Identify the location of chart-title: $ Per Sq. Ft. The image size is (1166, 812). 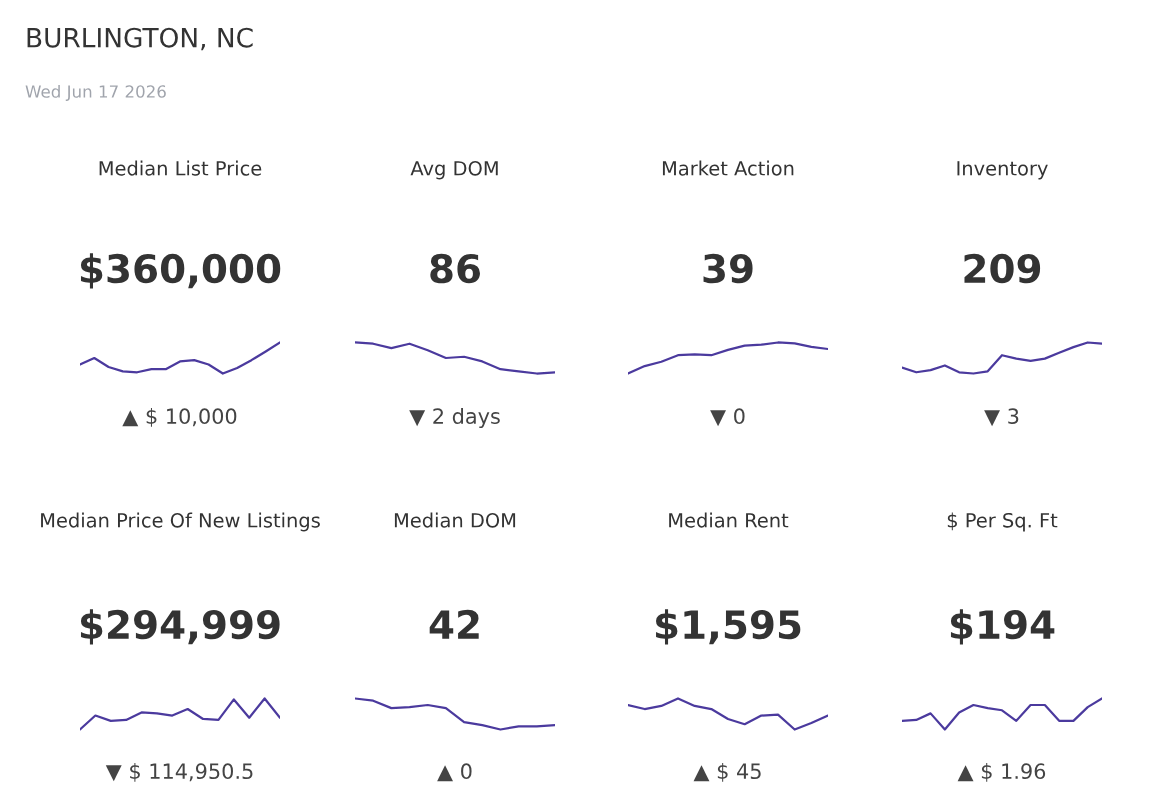
(1002, 522).